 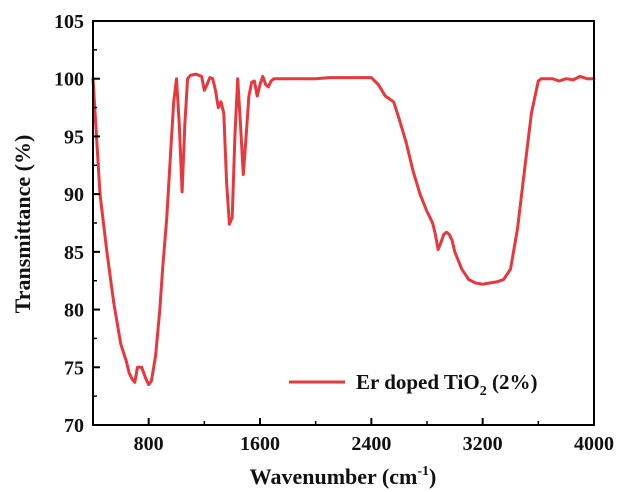 I want to click on y-tick-label: 105, so click(x=69, y=22).